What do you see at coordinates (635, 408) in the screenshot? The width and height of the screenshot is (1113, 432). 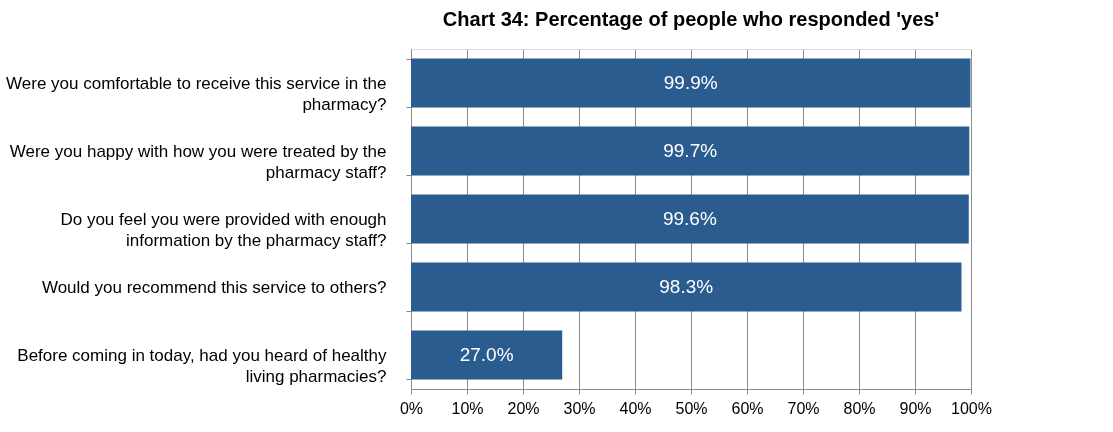 I see `x-tick-label: 40%` at bounding box center [635, 408].